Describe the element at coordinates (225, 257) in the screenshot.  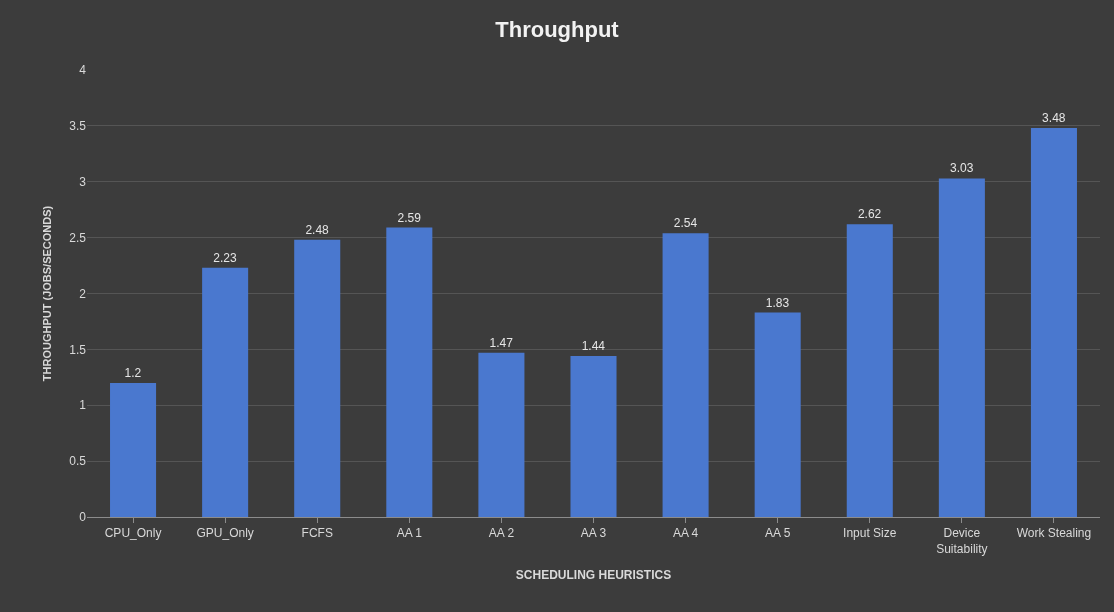
I see `data-label: 2.23` at that location.